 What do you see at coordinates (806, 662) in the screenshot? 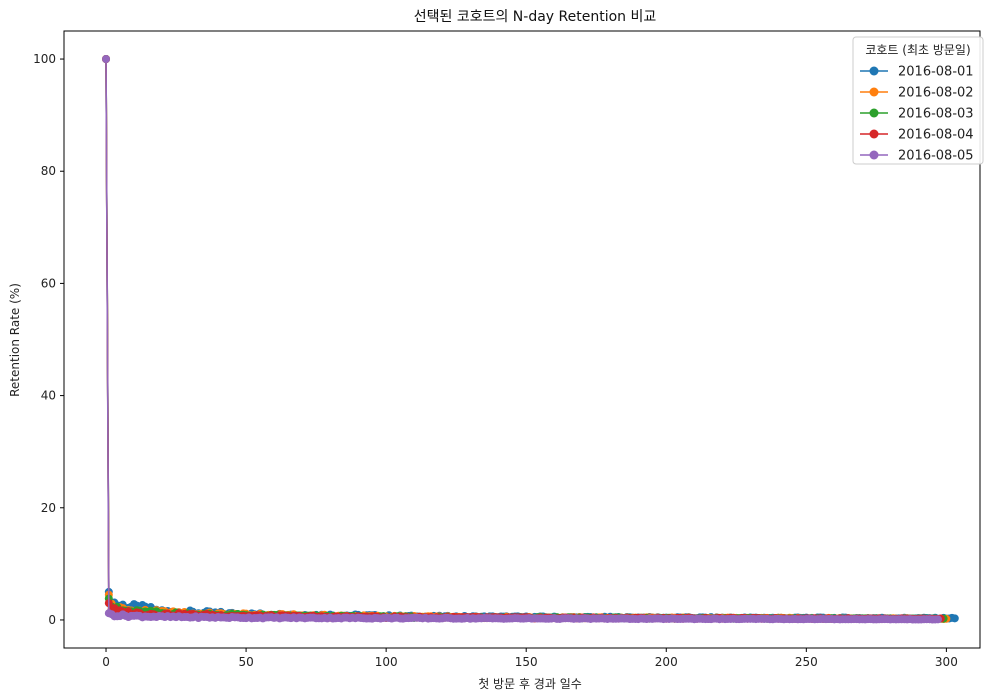
I see `x-tick-label: 250` at bounding box center [806, 662].